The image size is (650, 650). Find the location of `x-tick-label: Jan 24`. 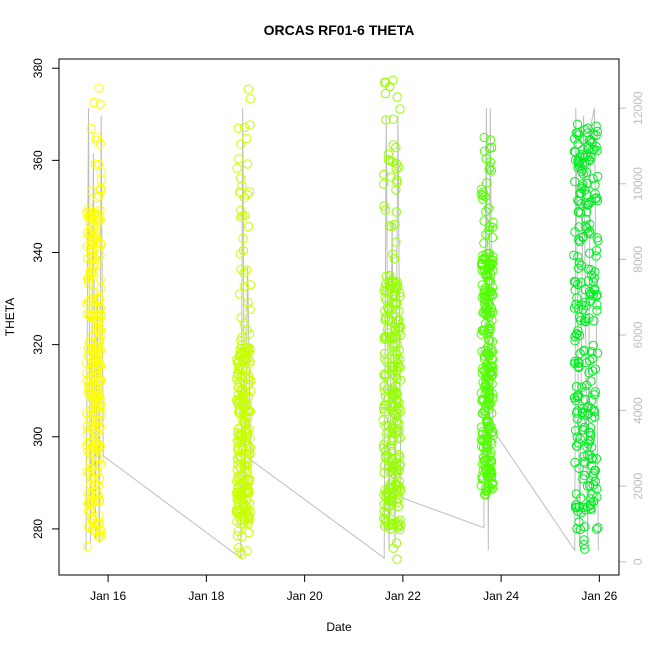

x-tick-label: Jan 24 is located at coordinates (501, 596).